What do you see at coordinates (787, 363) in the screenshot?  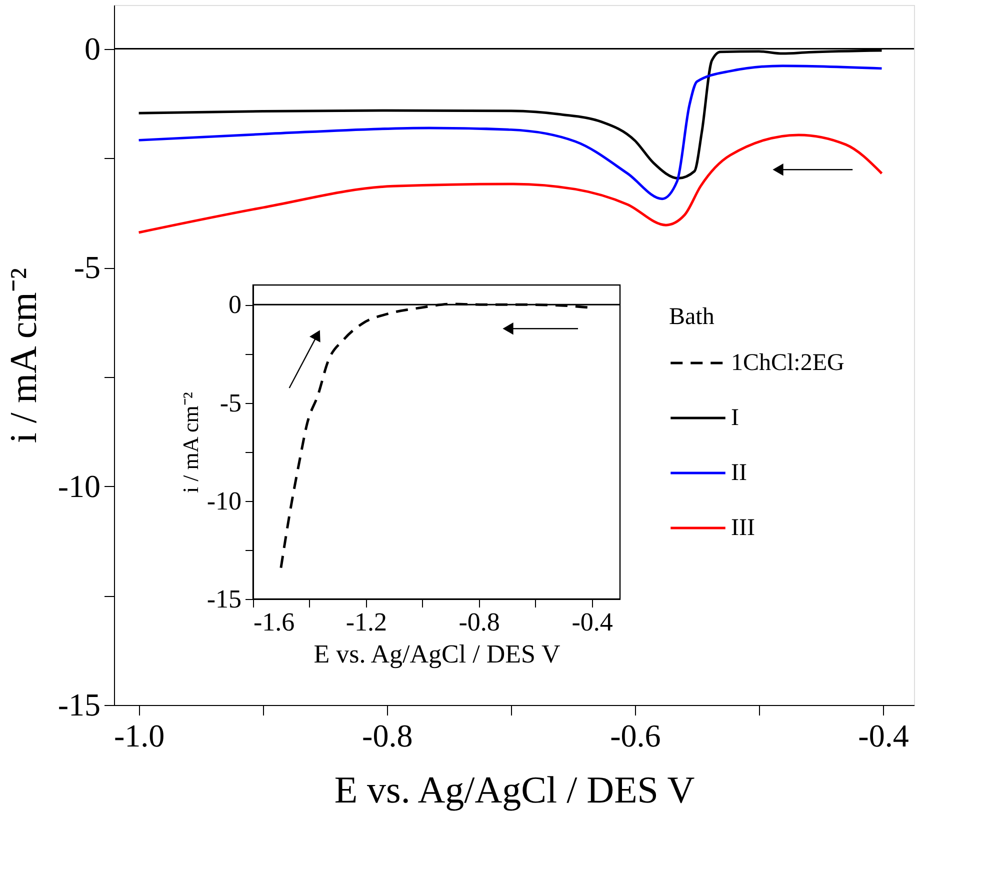 I see `text: 1ChCl:2EG` at bounding box center [787, 363].